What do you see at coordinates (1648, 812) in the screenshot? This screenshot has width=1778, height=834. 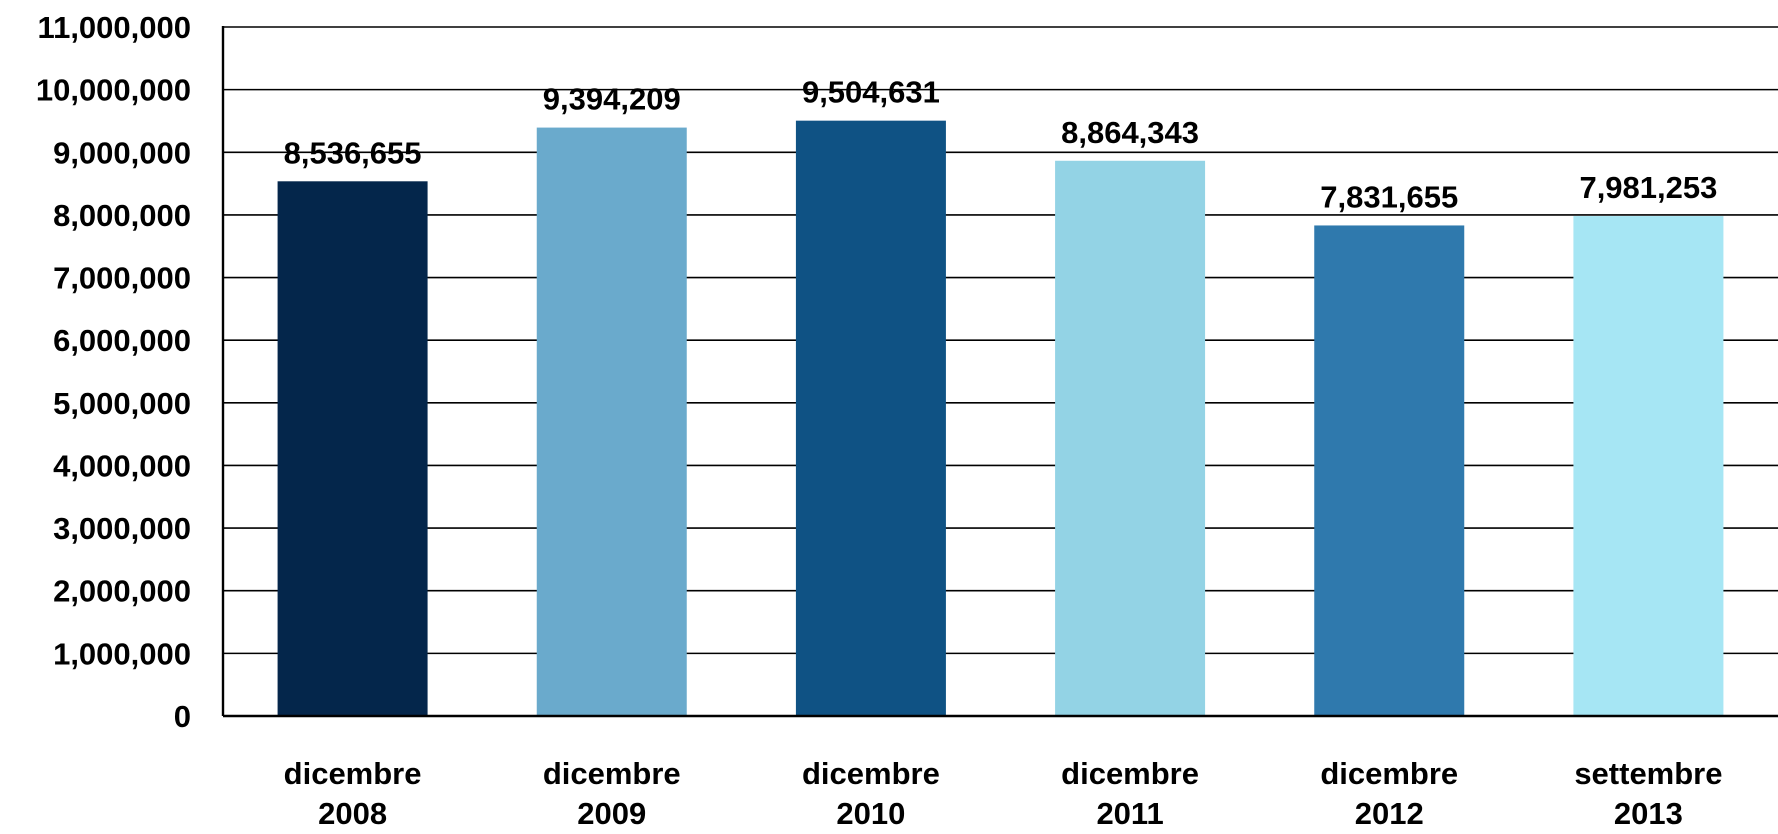 I see `x-tick-label: 2013` at bounding box center [1648, 812].